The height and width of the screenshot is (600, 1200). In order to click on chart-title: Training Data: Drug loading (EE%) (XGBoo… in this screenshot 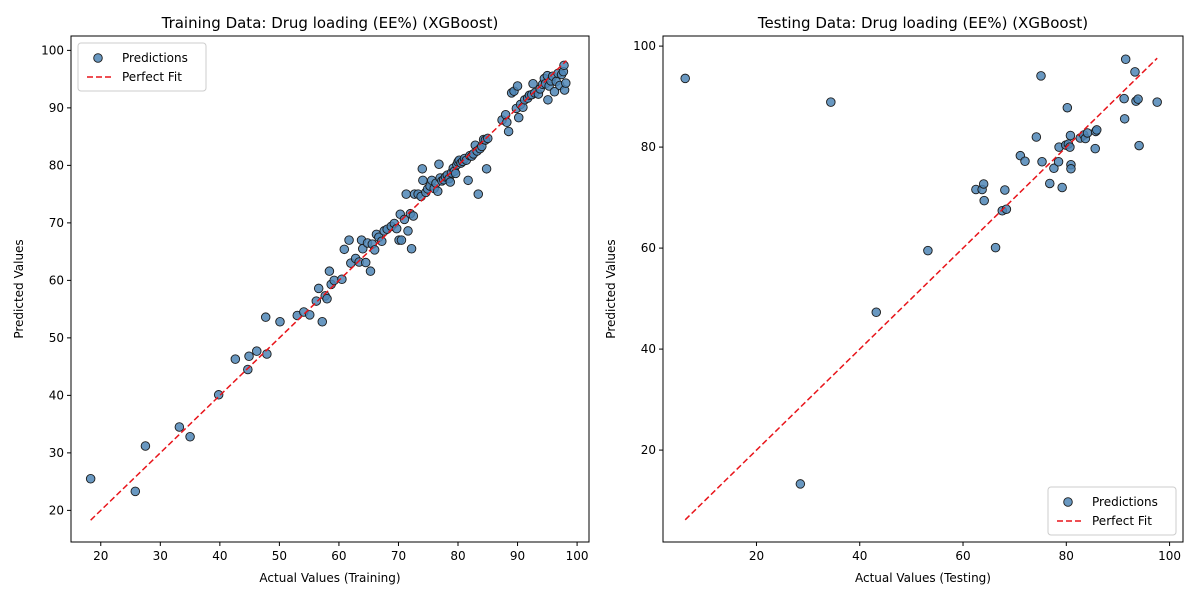, I will do `click(330, 23)`.